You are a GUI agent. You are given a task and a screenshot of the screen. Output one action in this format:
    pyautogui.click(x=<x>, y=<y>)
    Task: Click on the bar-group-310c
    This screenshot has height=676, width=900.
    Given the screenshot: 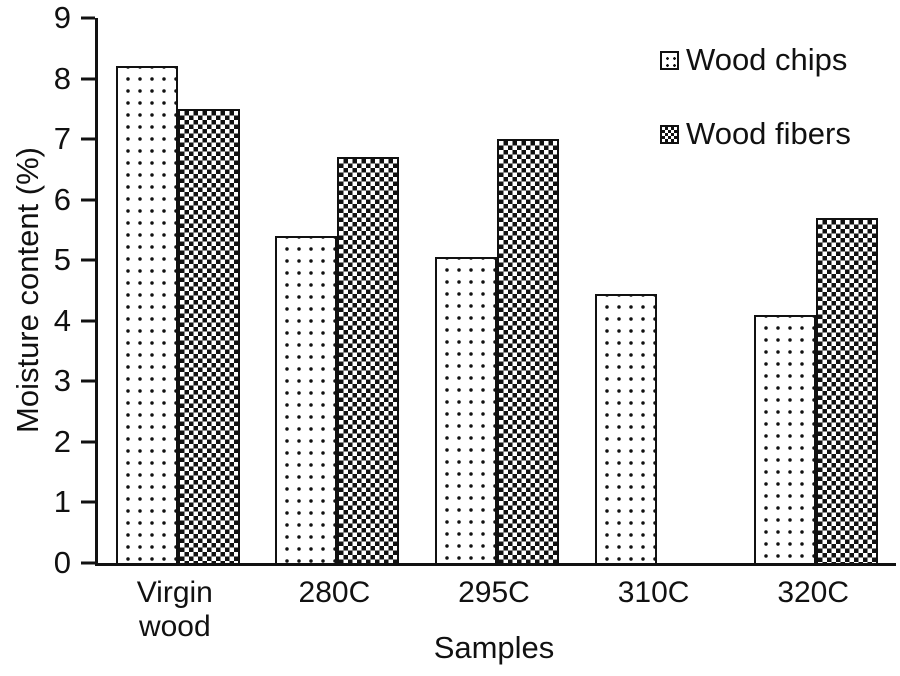 What is the action you would take?
    pyautogui.click(x=657, y=290)
    